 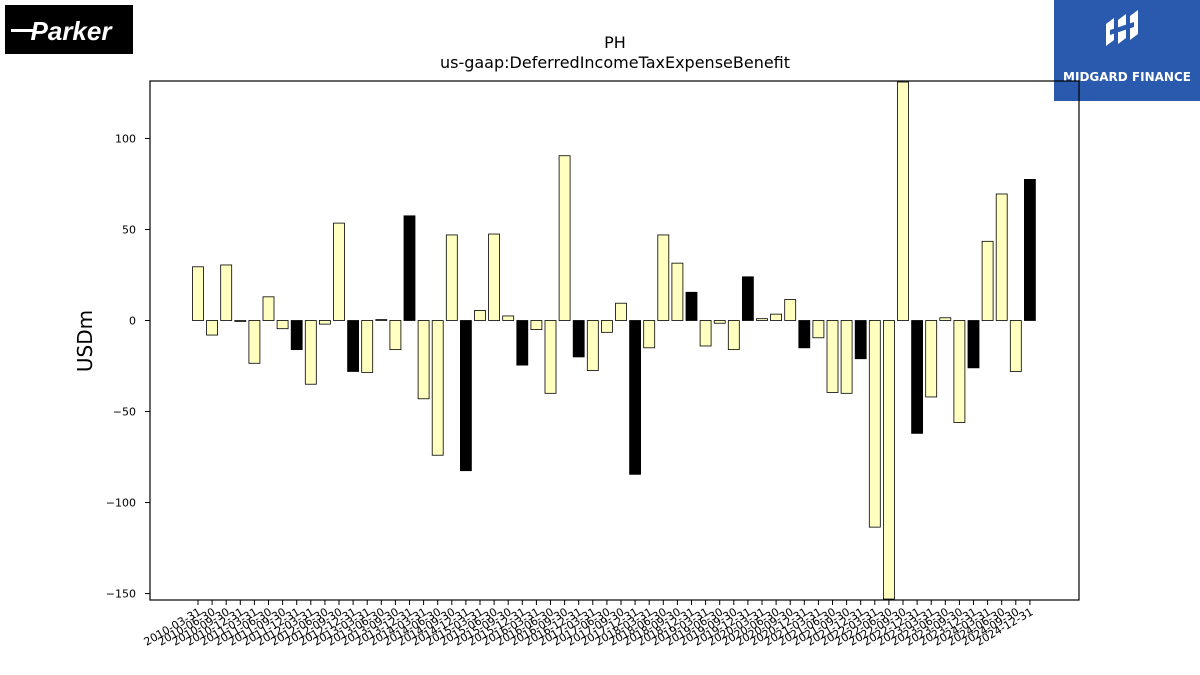 I want to click on parker-logo-stripe, so click(x=23, y=30).